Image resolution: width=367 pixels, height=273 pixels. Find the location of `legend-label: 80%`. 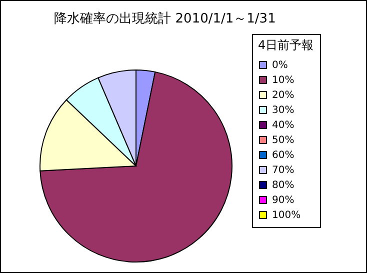

legend-label: 80% is located at coordinates (283, 185).